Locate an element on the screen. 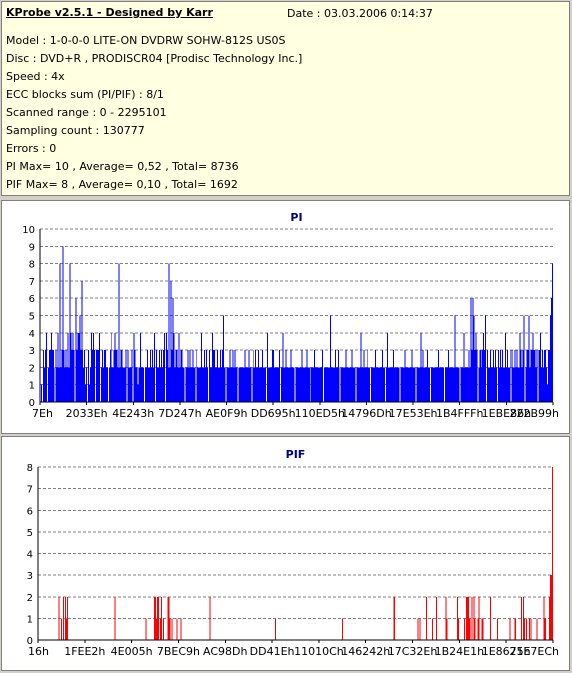 Image resolution: width=572 pixels, height=673 pixels. pi-x-tick-label: 1B4FFFh is located at coordinates (460, 413).